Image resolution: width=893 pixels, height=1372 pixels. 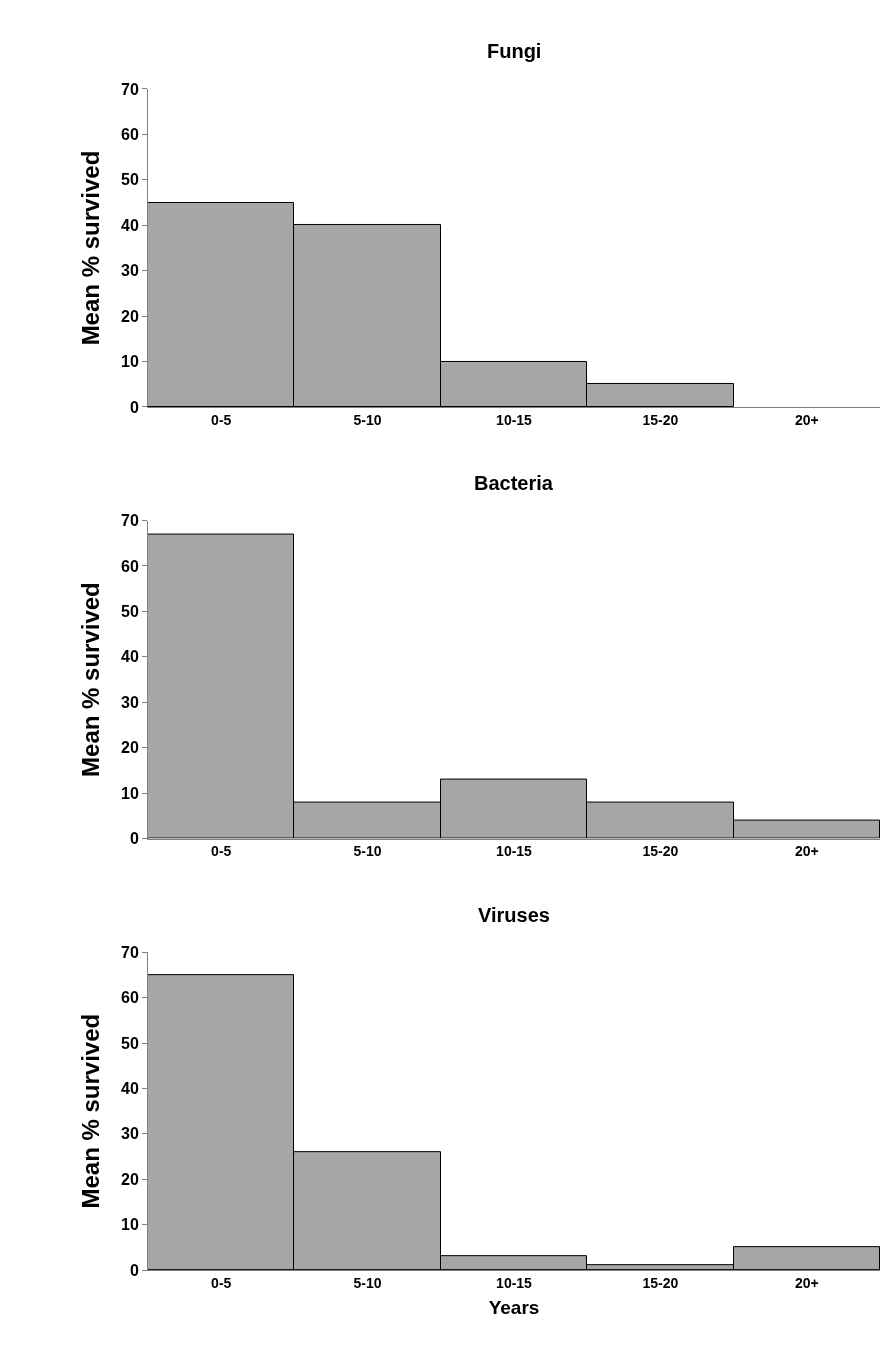 I want to click on chart-title: Bacteria, so click(x=514, y=483).